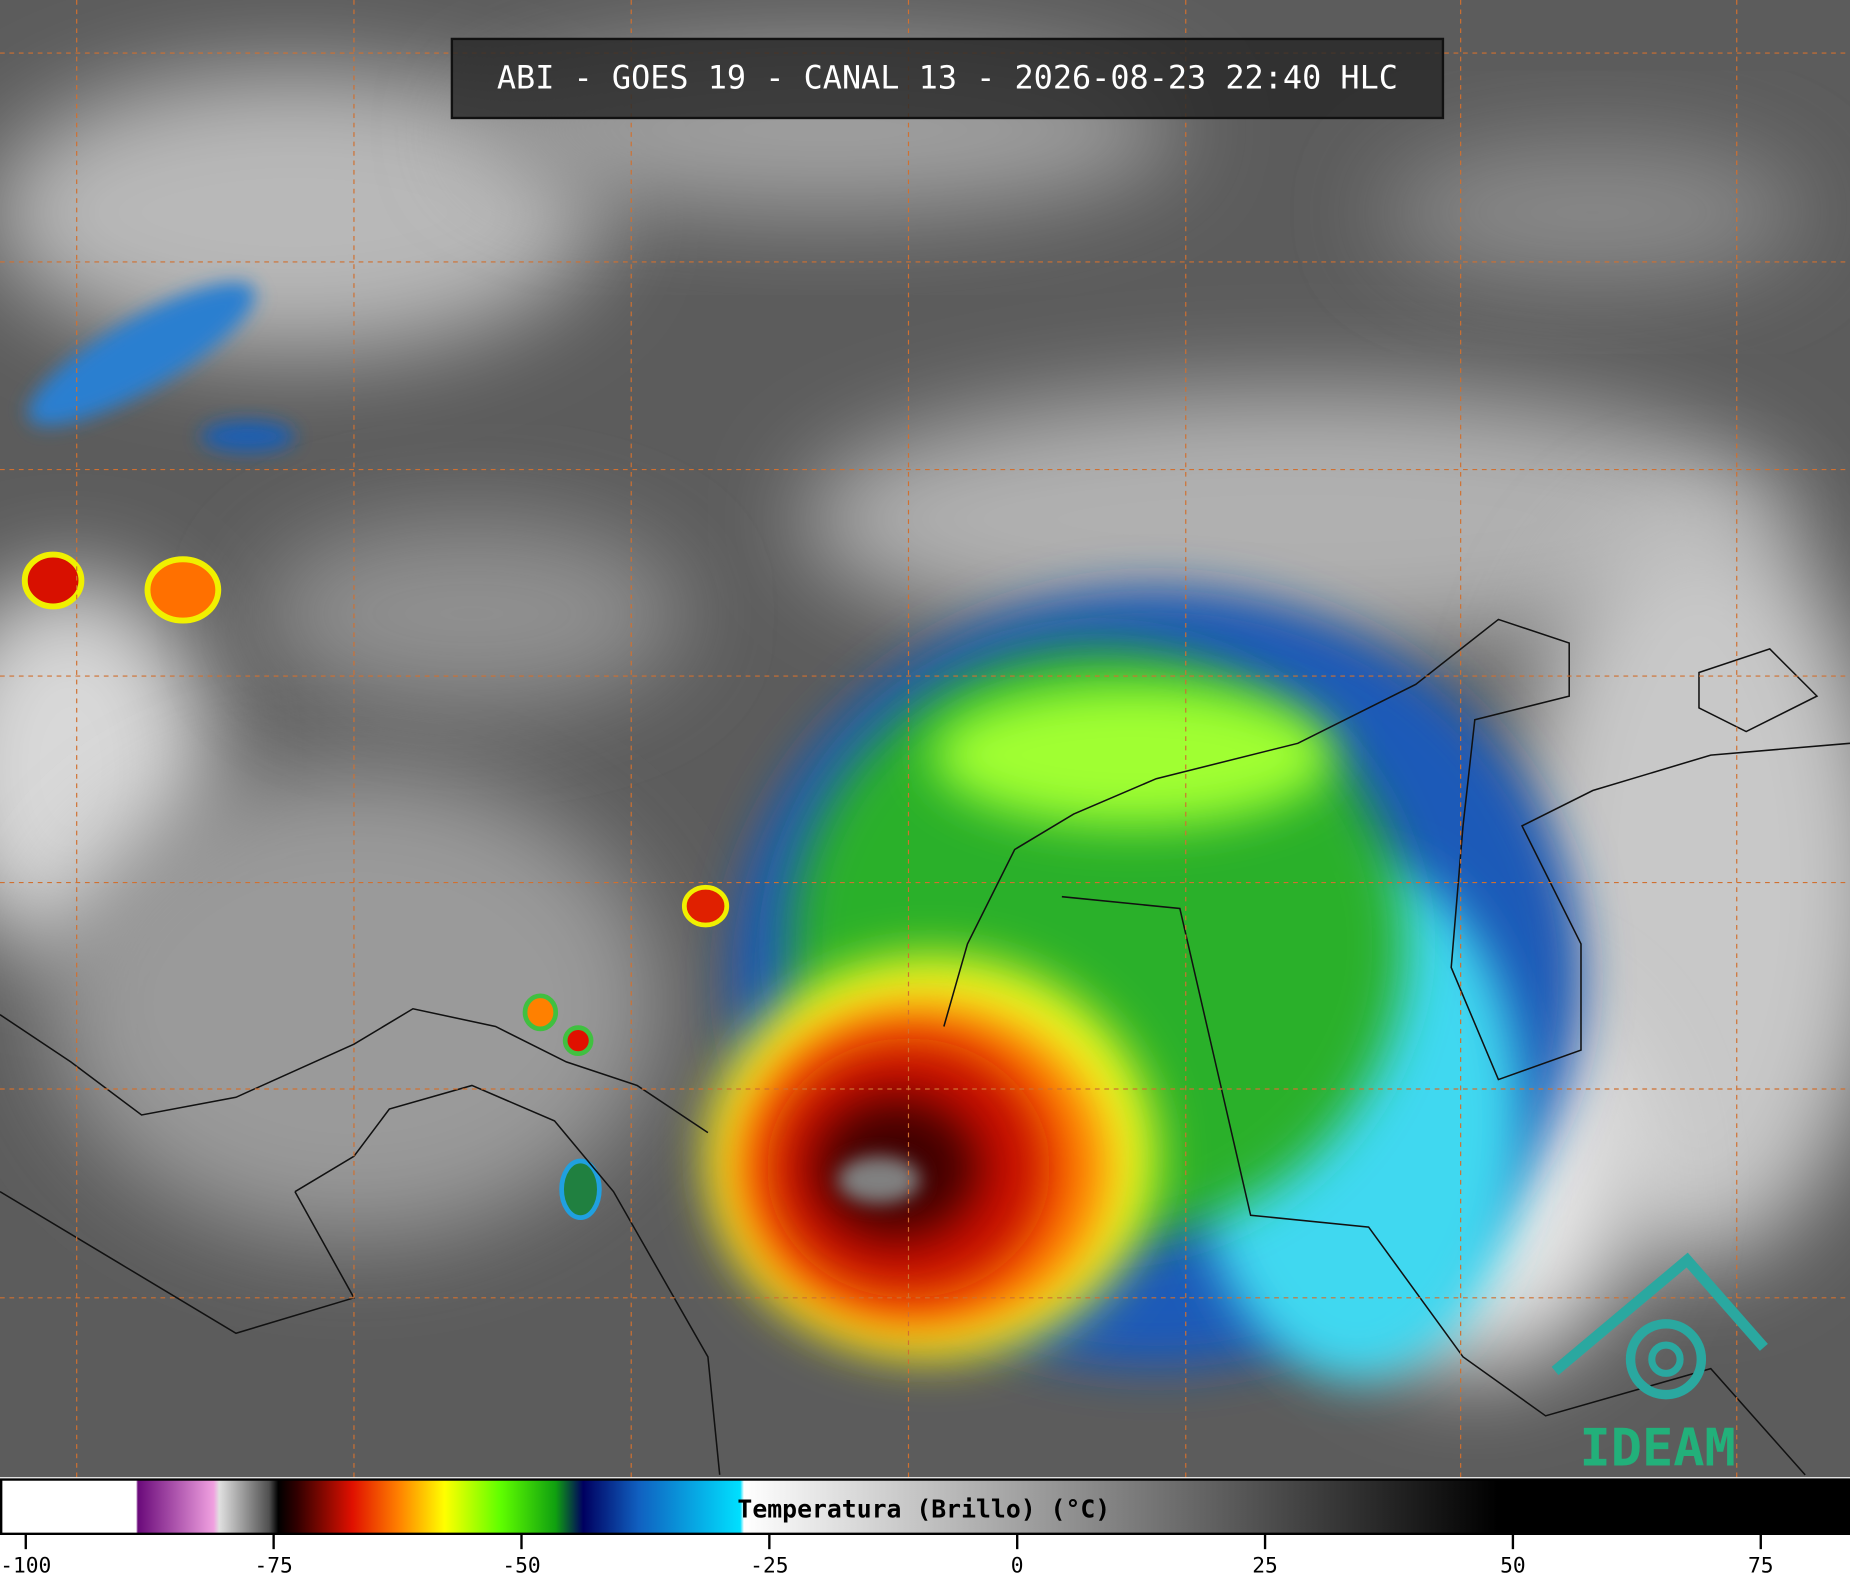 The height and width of the screenshot is (1577, 1850). I want to click on colorbar, so click(925, 1506).